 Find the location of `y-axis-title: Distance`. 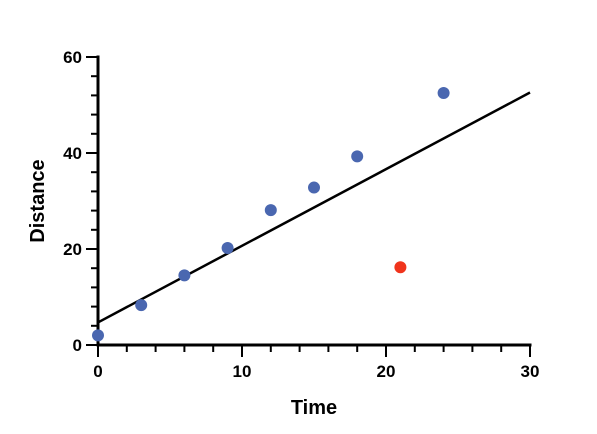

y-axis-title: Distance is located at coordinates (38, 200).